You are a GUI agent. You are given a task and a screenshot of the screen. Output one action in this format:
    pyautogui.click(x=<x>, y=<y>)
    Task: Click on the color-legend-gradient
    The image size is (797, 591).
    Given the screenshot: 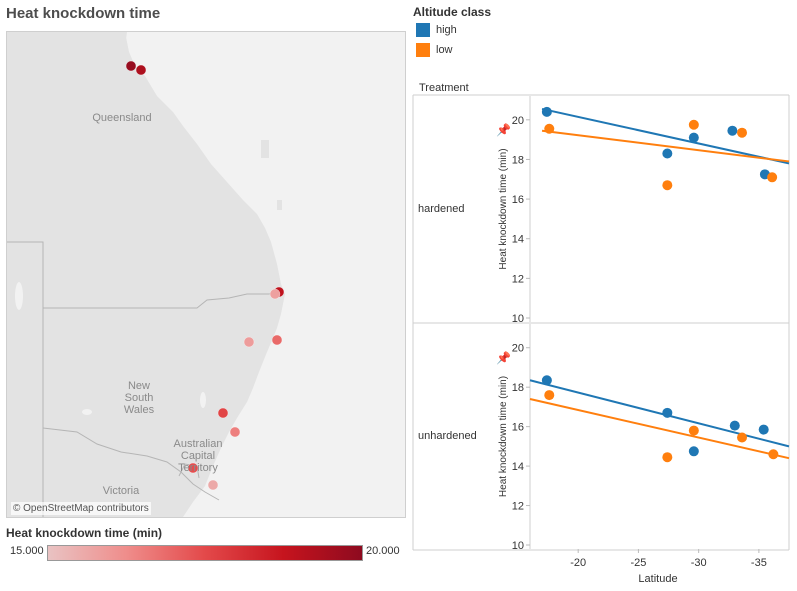 What is the action you would take?
    pyautogui.click(x=205, y=553)
    